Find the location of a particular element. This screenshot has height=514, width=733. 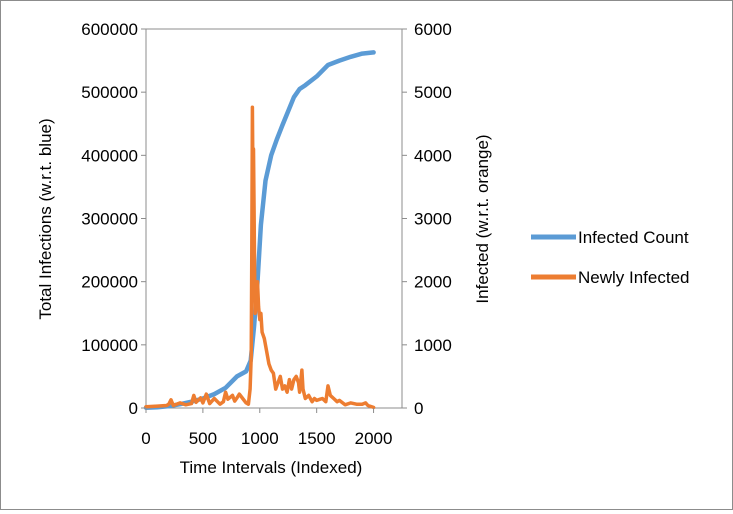

y-left-tick-label: 300000 is located at coordinates (109, 219).